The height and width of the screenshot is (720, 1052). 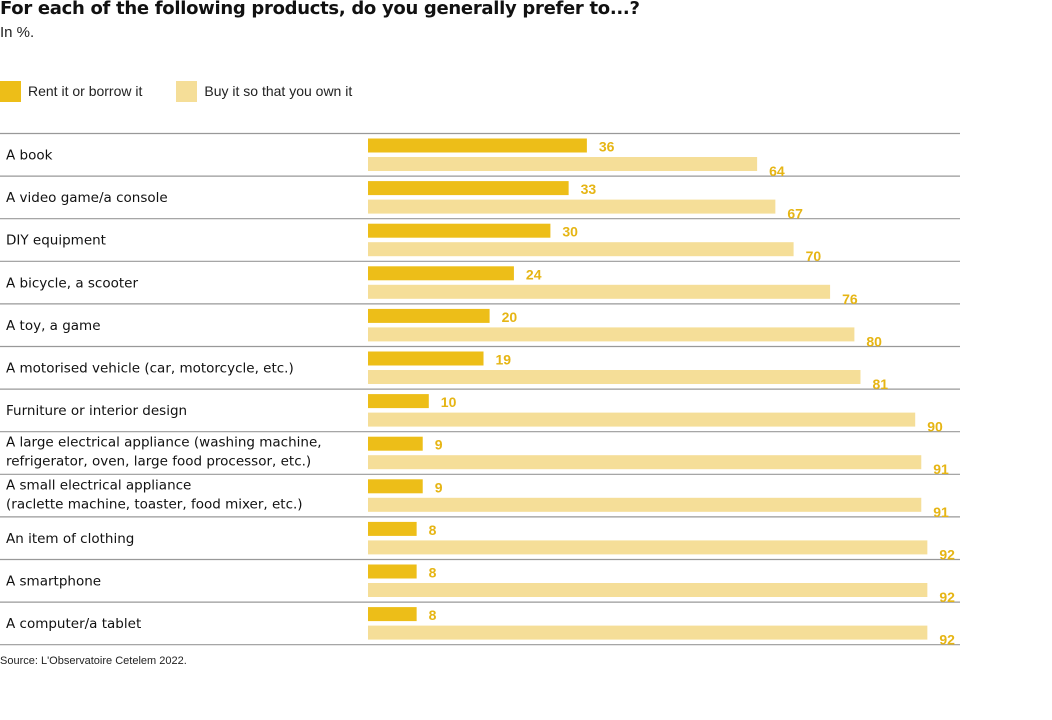 I want to click on category-label: A book, so click(x=29, y=156).